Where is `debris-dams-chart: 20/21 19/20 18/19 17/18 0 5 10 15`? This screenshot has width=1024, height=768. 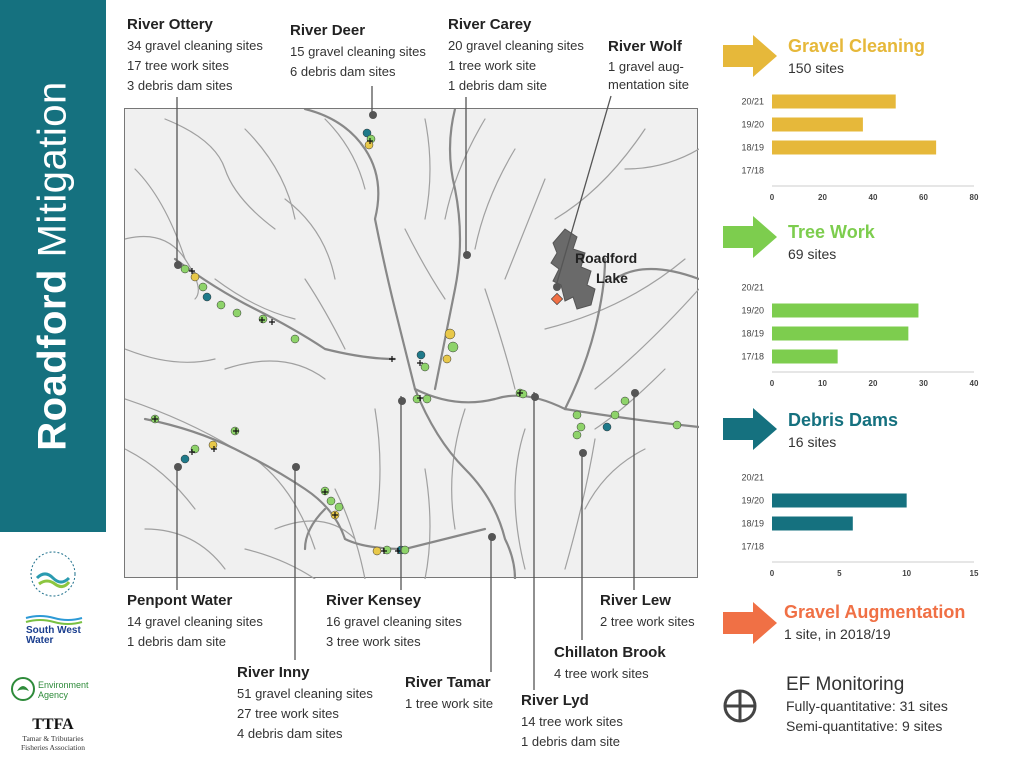 debris-dams-chart: 20/21 19/20 18/19 17/18 0 5 10 15 is located at coordinates (859, 520).